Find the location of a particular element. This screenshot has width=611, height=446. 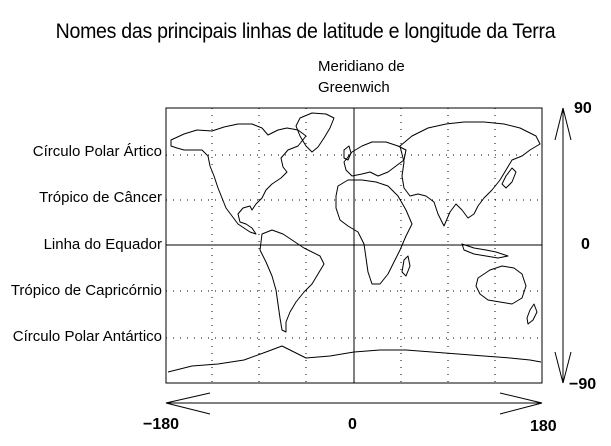

asia-outline is located at coordinates (470, 174).